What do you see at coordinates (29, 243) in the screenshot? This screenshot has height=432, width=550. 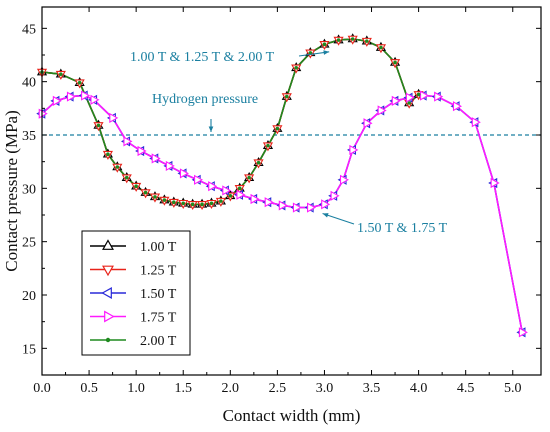 I see `y-tick-label: 25` at bounding box center [29, 243].